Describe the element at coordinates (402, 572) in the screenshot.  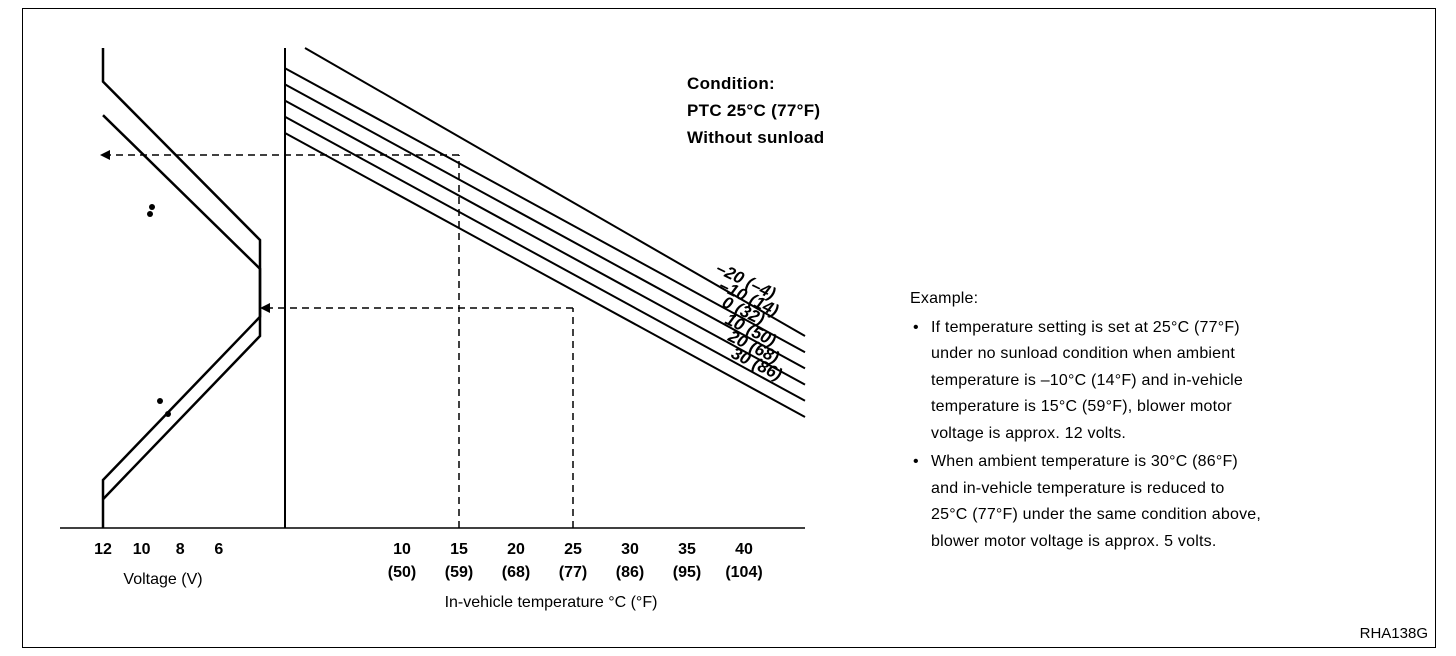
I see `temperature-tick-label-f: (50)` at that location.